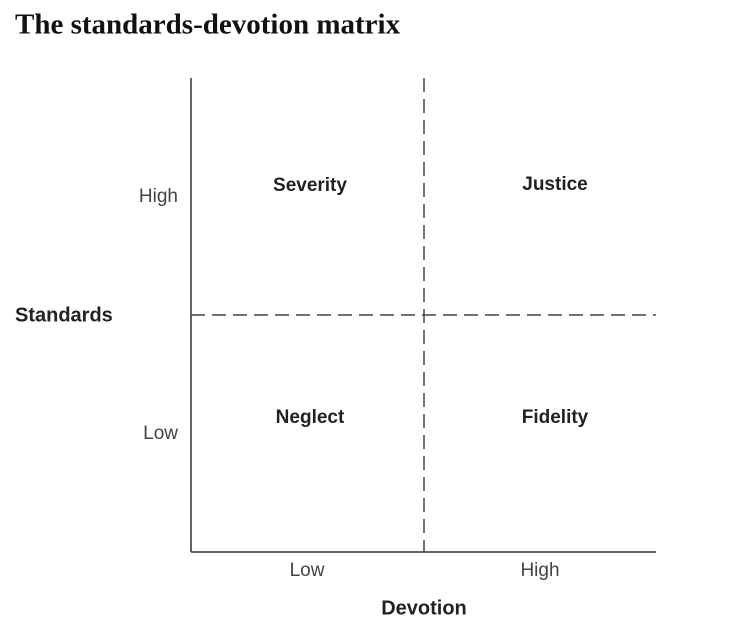  Describe the element at coordinates (307, 570) in the screenshot. I see `x-level: Low` at that location.